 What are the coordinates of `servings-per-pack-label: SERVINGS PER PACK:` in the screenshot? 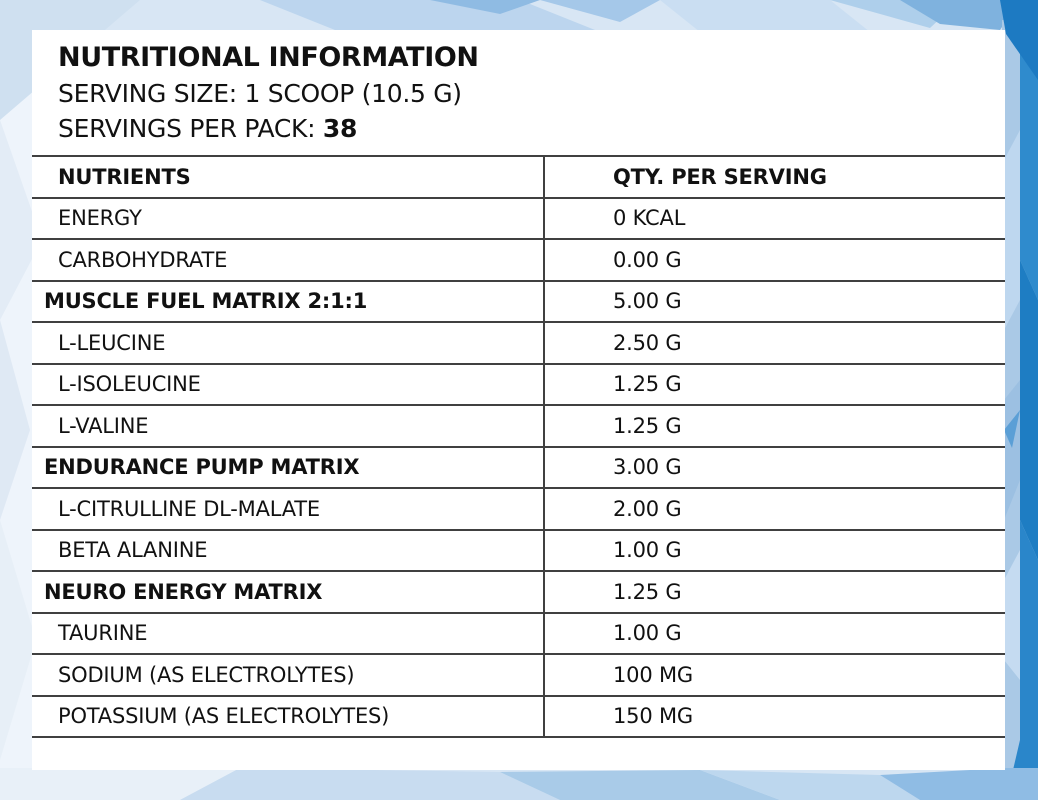 It's located at (187, 128).